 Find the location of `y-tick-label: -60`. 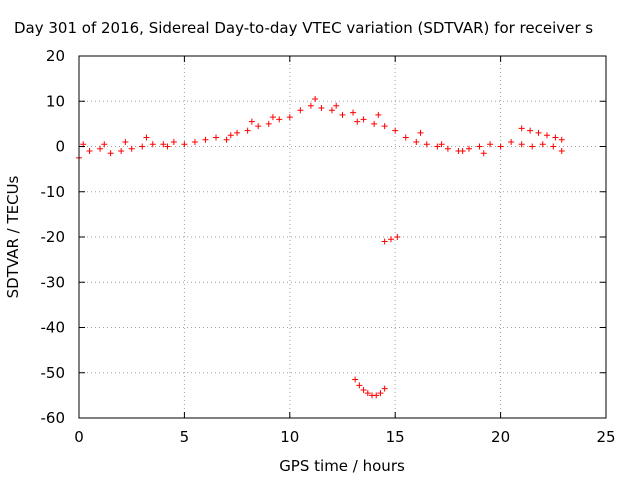

y-tick-label: -60 is located at coordinates (53, 418).